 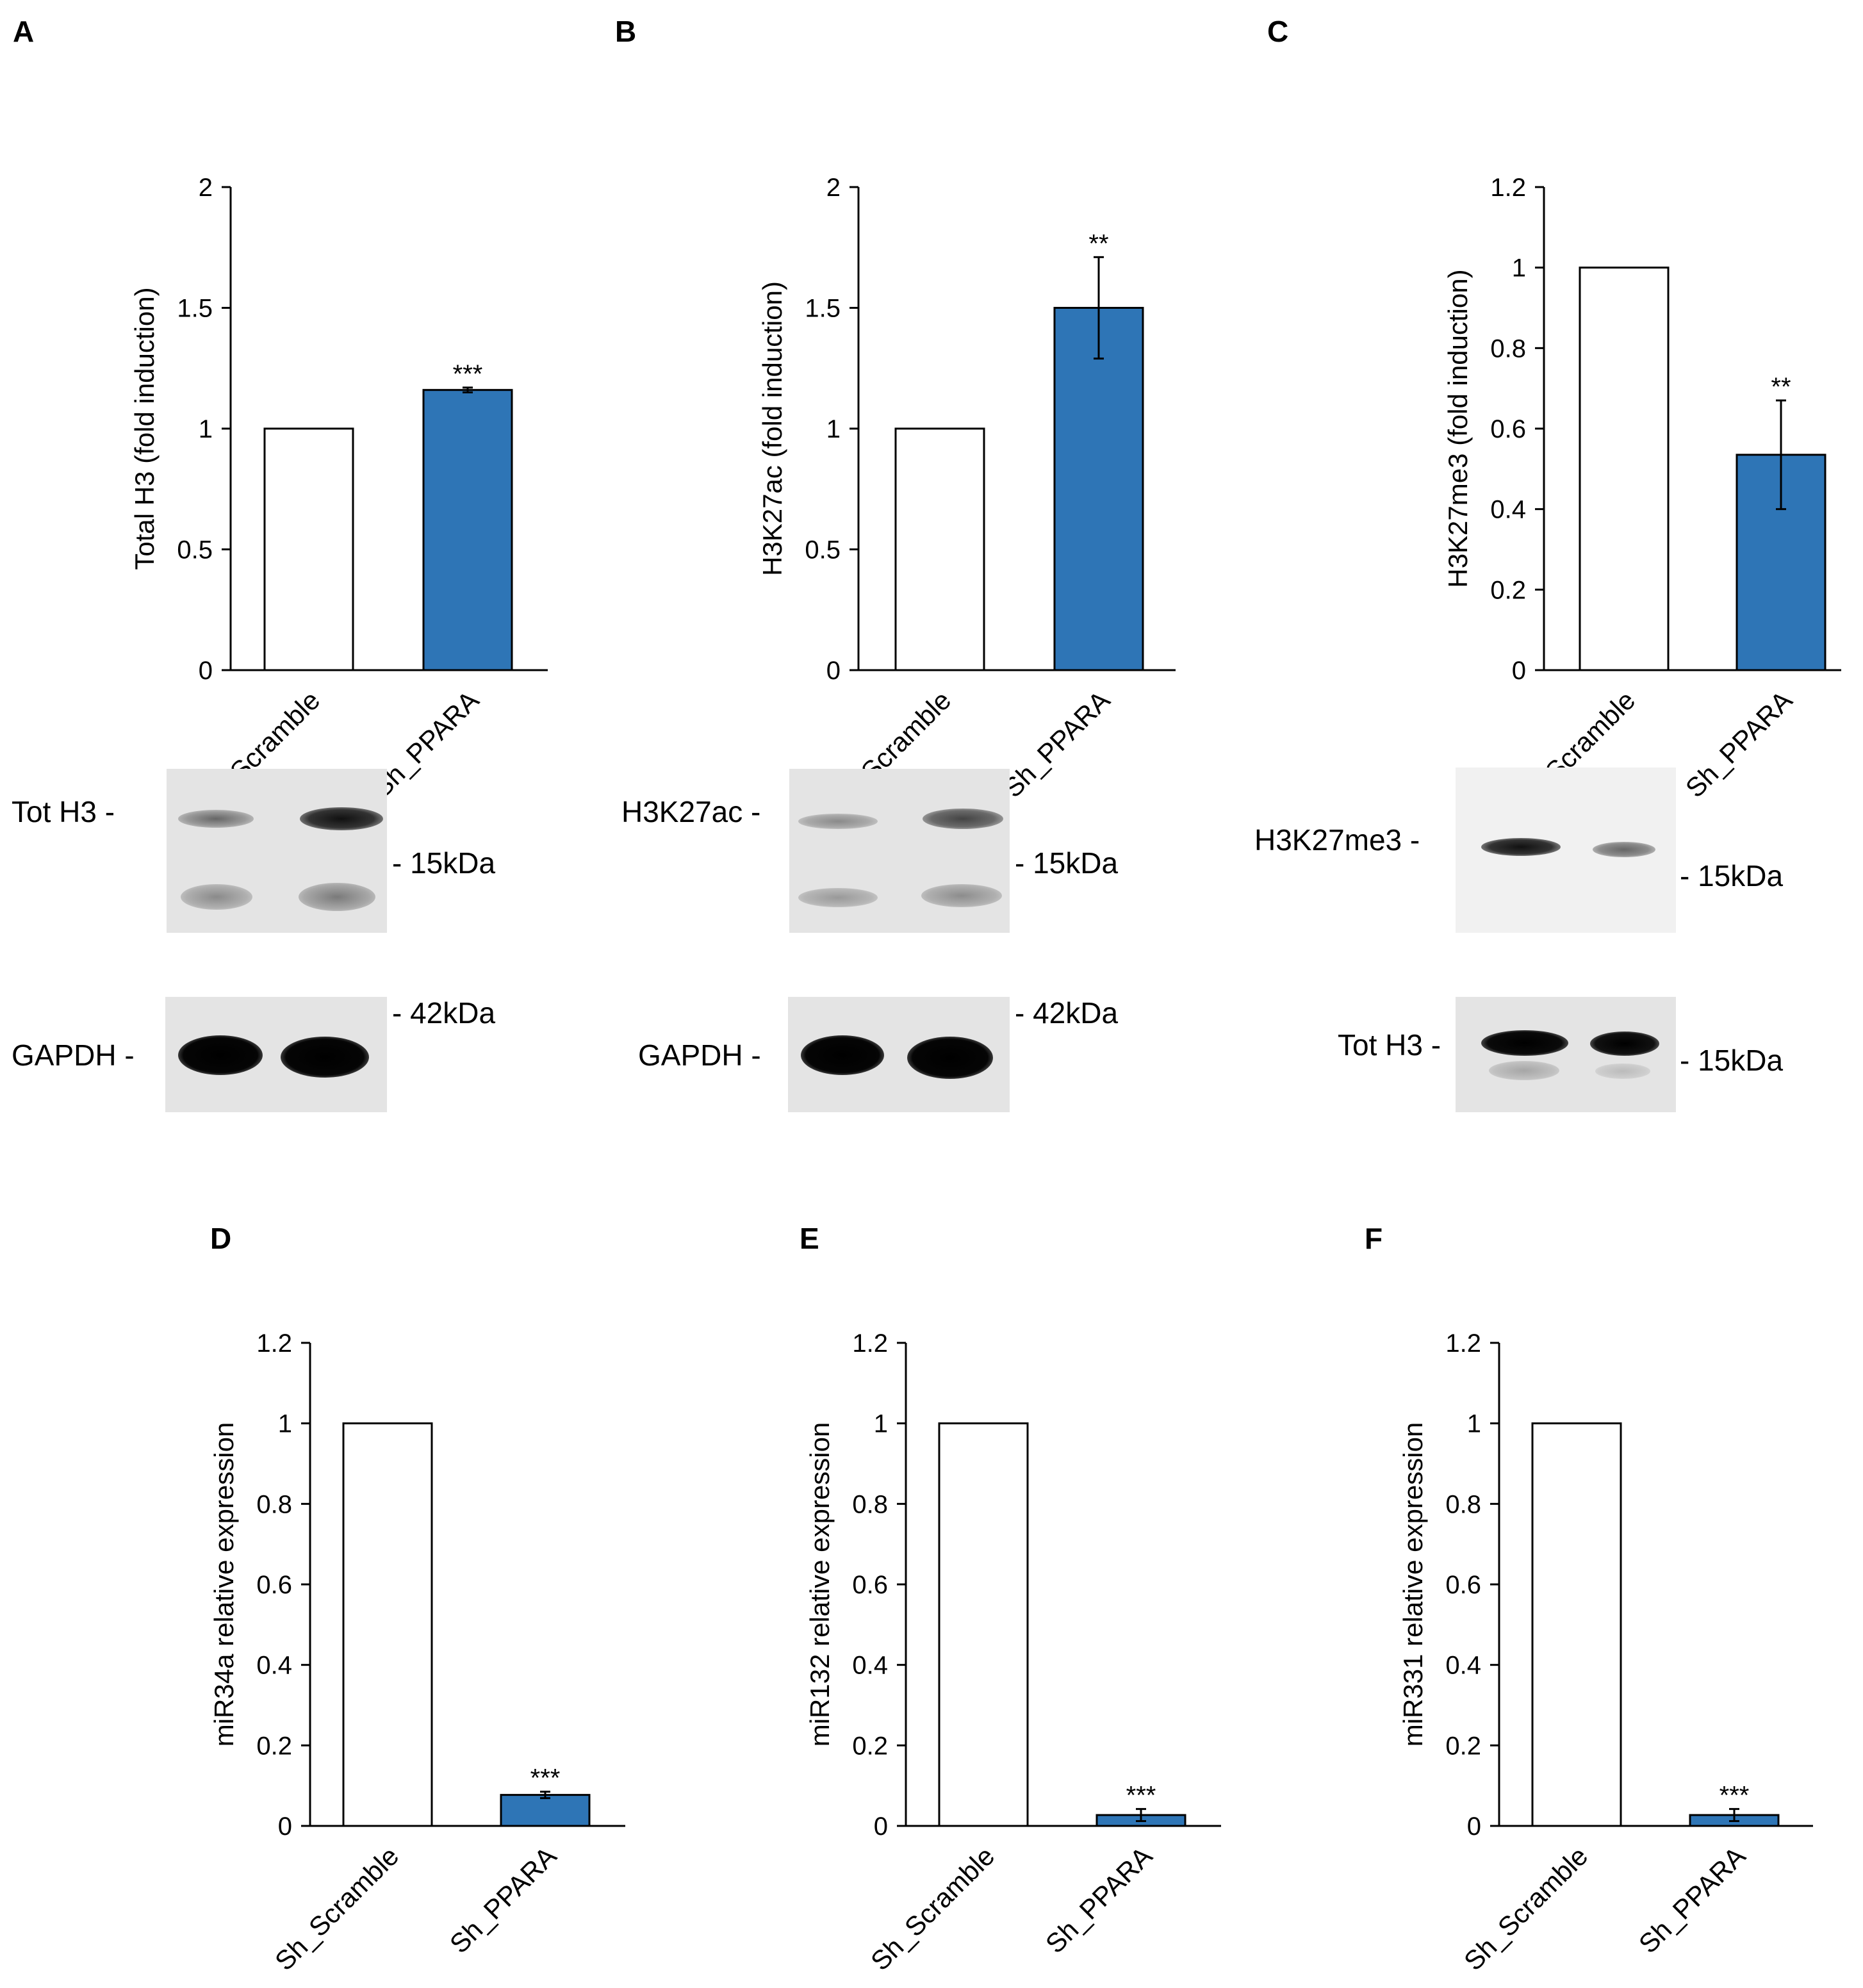 I want to click on blot-a-bottom-label: GAPDH -, so click(x=73, y=1055).